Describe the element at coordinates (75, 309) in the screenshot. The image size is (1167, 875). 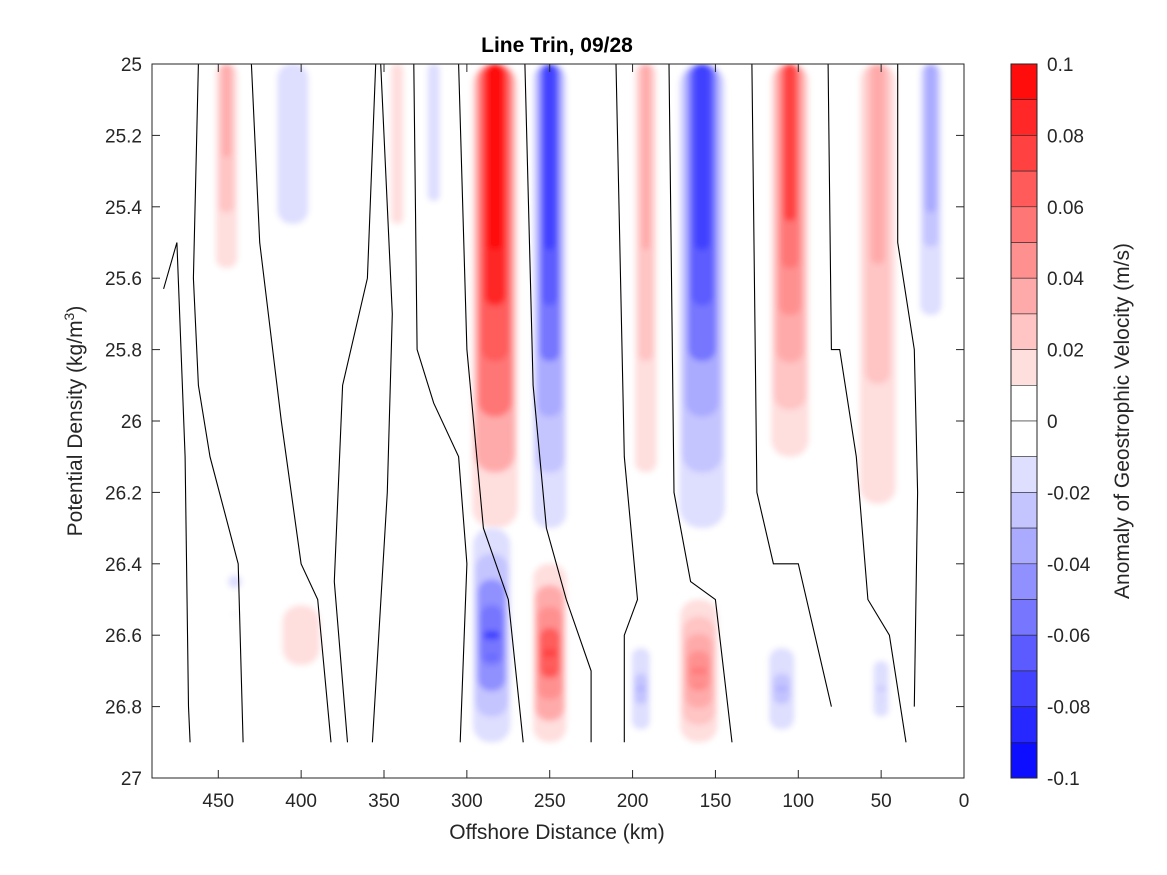
I see `y-axis-title-suffix: )` at that location.